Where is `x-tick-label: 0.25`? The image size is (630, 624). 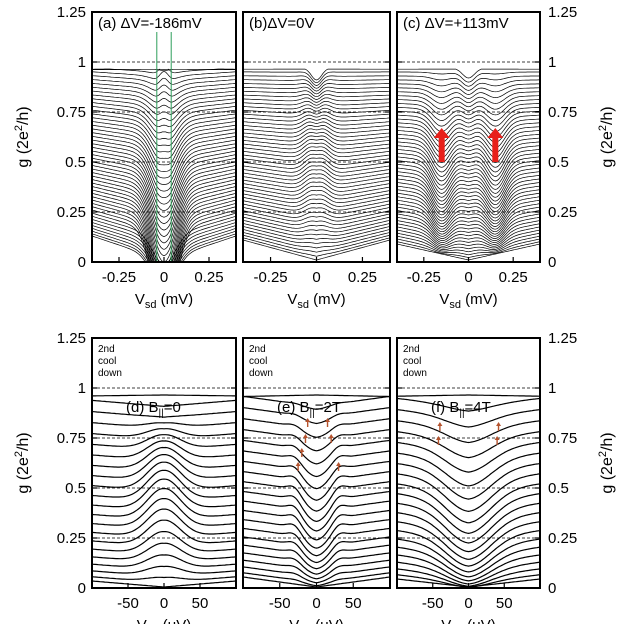
x-tick-label: 0.25 is located at coordinates (362, 277).